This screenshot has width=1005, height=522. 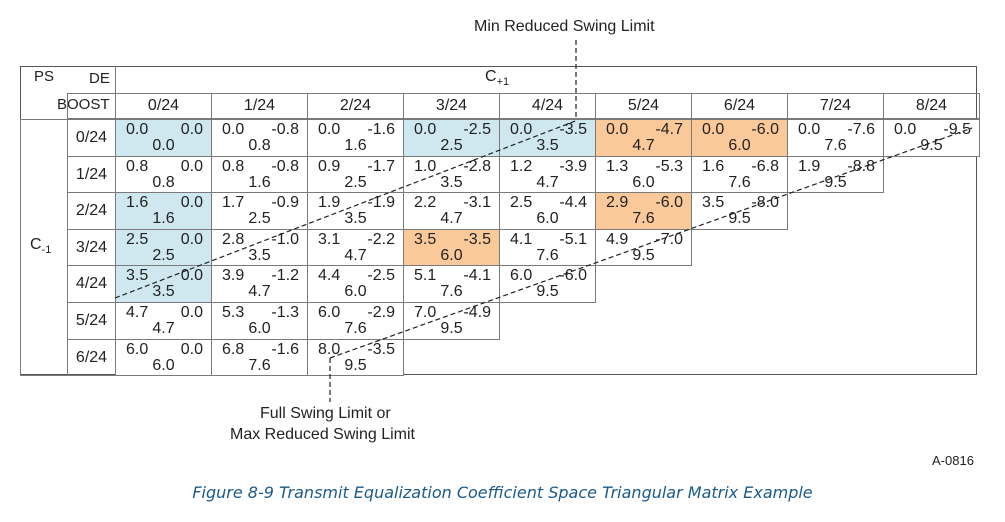 I want to click on cell-c-minus-value: 1.9, so click(x=329, y=203).